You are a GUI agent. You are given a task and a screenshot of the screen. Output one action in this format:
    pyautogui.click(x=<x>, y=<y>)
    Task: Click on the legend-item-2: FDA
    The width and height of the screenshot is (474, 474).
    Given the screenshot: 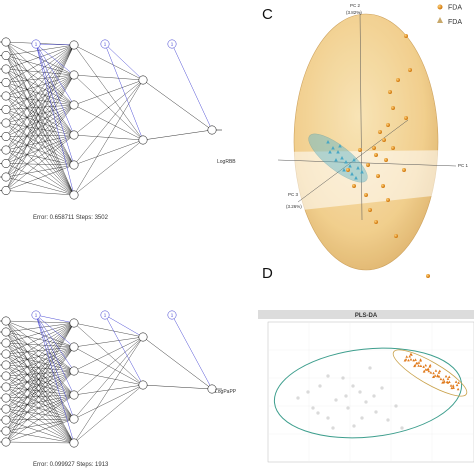 What is the action you would take?
    pyautogui.click(x=455, y=22)
    